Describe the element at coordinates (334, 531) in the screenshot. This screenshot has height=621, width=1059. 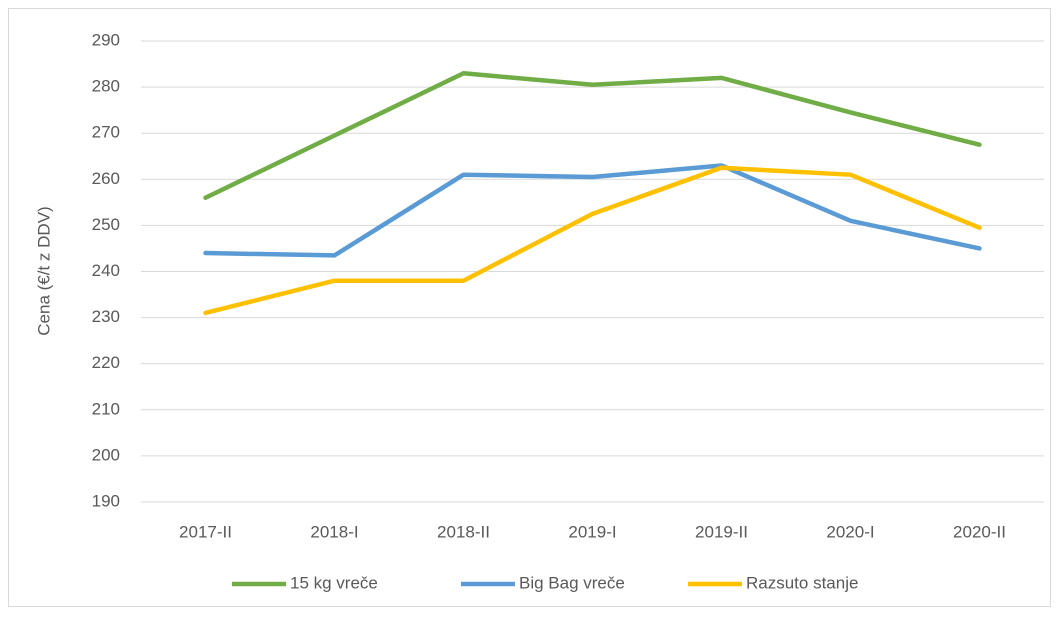
I see `x-tick-label: 2018-I` at that location.